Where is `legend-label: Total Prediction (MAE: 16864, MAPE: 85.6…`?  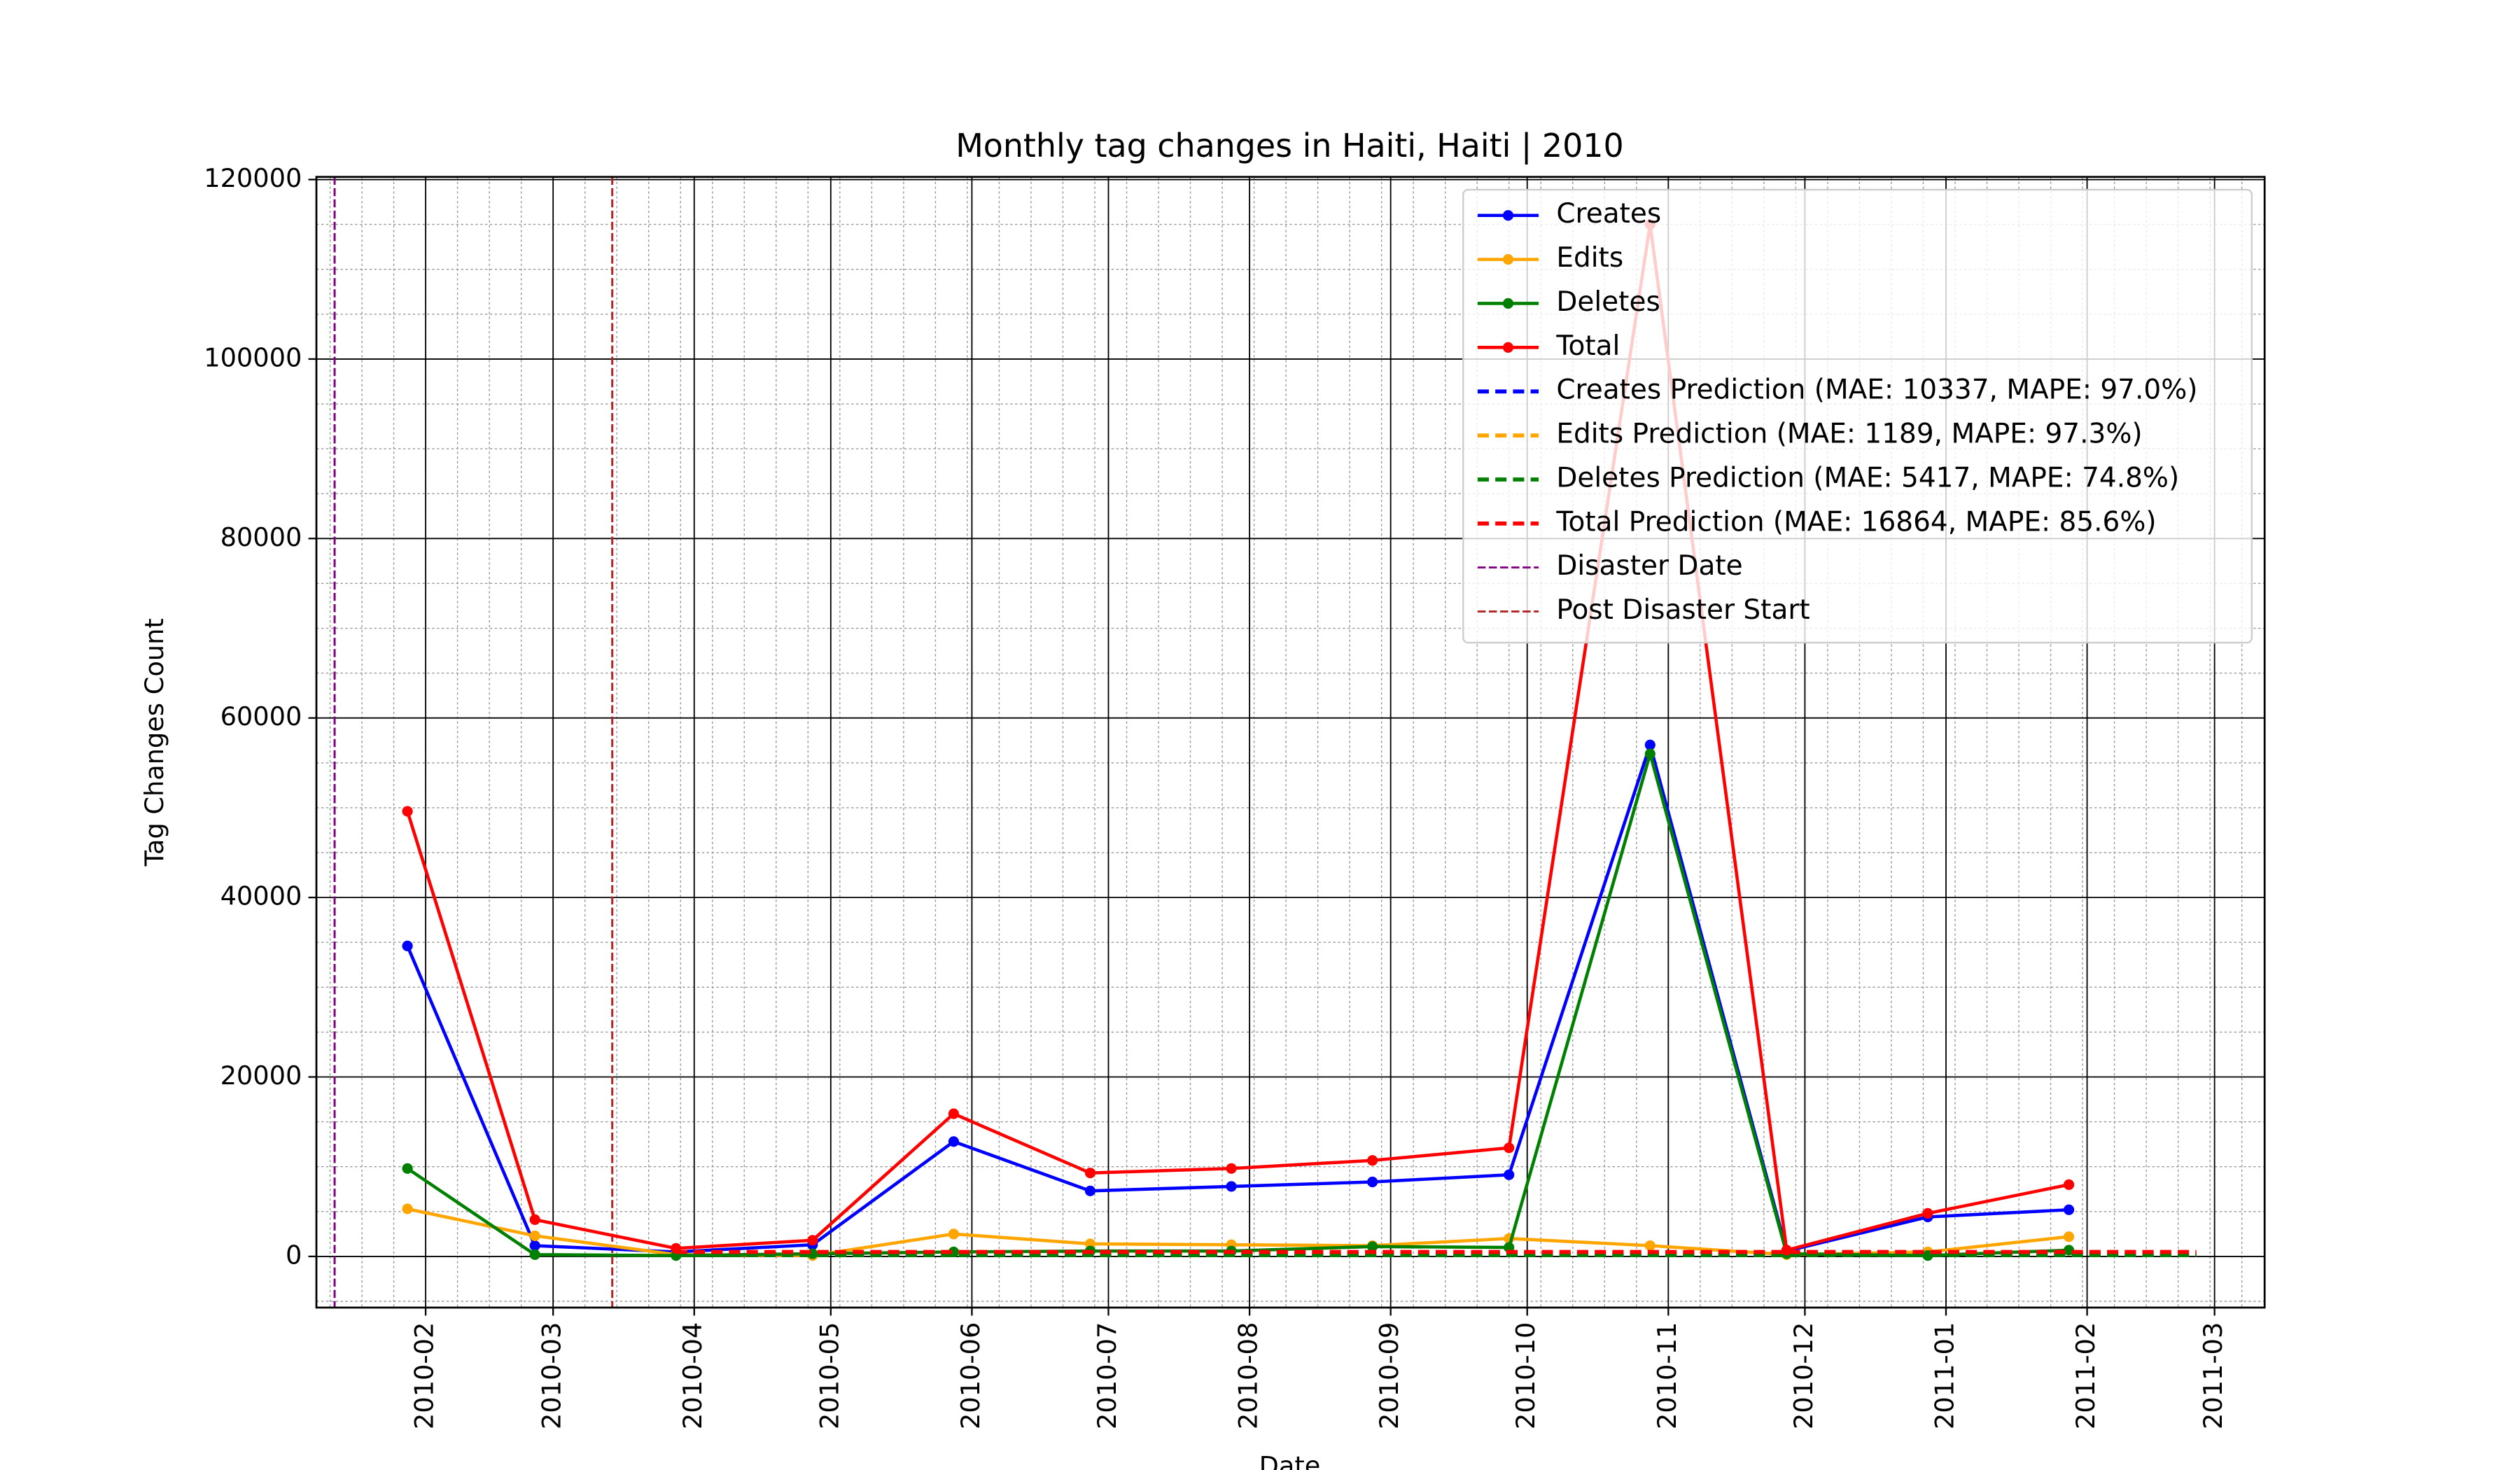 legend-label: Total Prediction (MAE: 16864, MAPE: 85.6… is located at coordinates (1855, 522).